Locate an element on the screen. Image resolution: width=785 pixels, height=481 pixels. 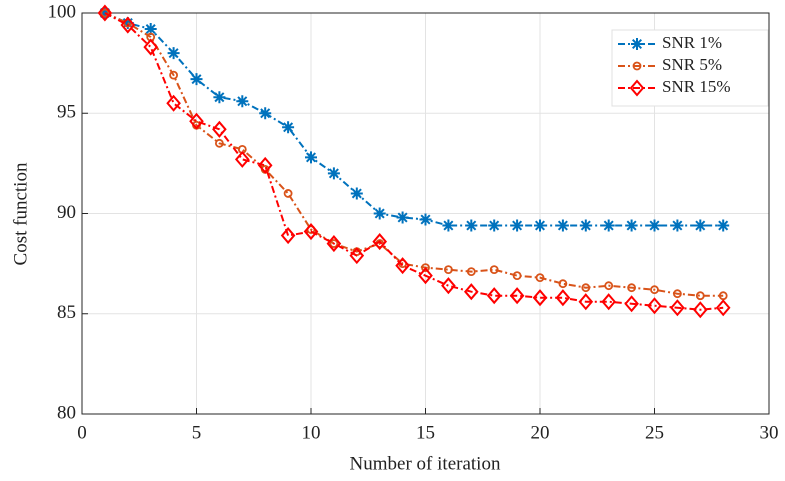
x-tick-label: 5 is located at coordinates (197, 432).